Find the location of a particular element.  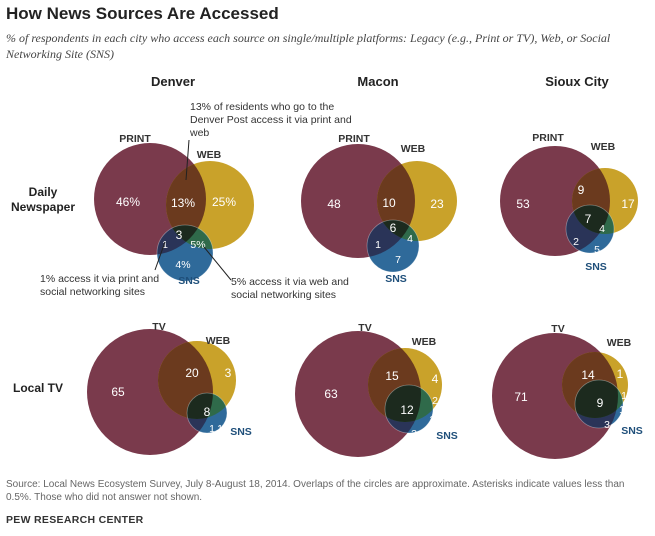

legacy-web-overlap is located at coordinates (185, 380).